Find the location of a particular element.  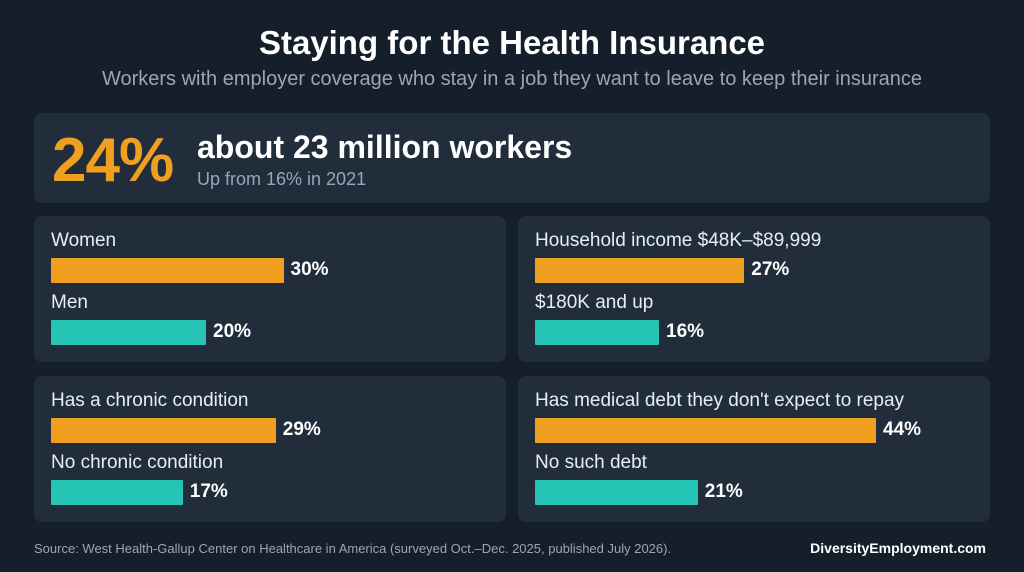

bar-category-label: Household income $48K–$89,999 is located at coordinates (678, 240).